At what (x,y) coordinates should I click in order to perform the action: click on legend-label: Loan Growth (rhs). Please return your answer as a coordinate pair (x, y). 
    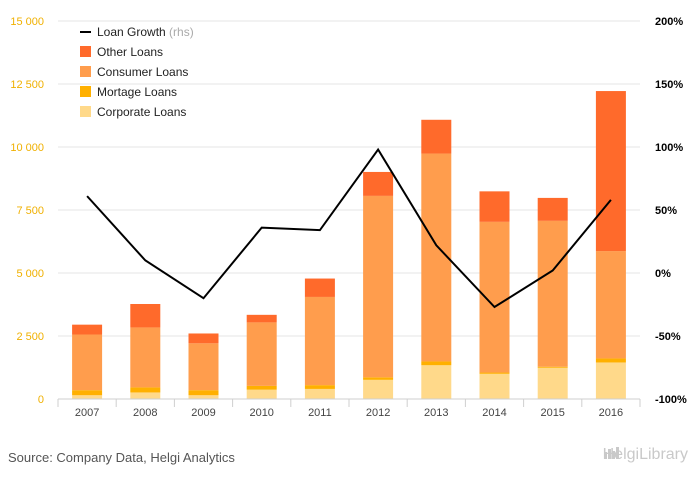
    Looking at the image, I should click on (145, 32).